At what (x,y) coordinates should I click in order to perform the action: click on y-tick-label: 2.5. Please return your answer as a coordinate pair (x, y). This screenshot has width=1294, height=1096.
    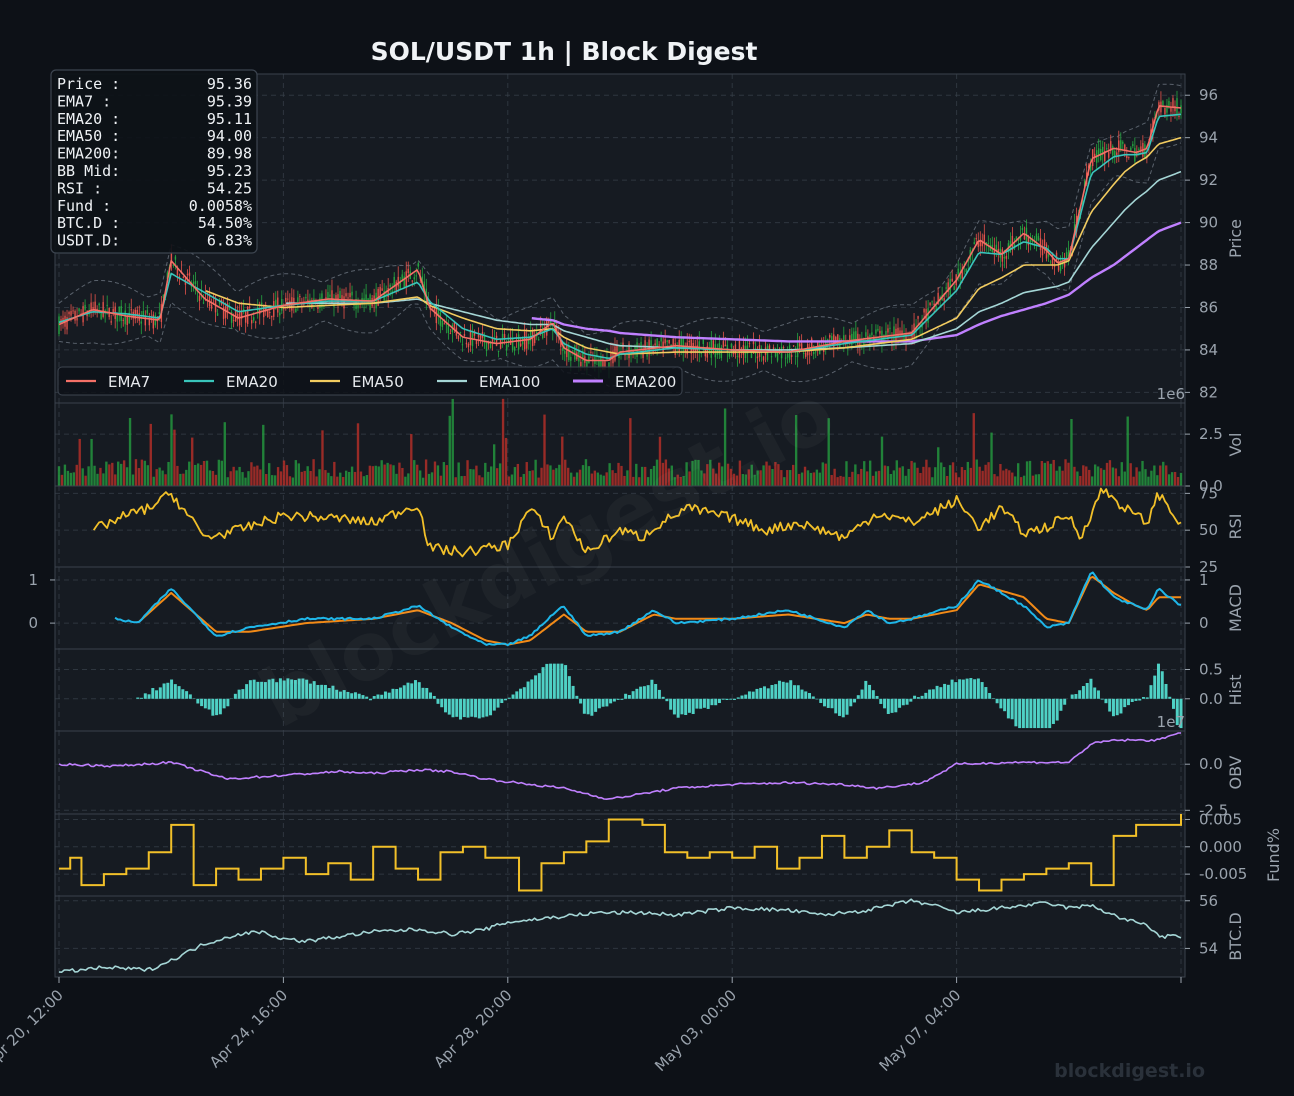
    Looking at the image, I should click on (1211, 434).